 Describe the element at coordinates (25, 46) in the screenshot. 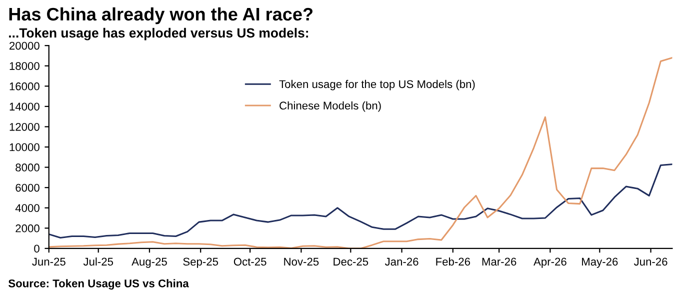

I see `y-tick-label: 20000` at that location.